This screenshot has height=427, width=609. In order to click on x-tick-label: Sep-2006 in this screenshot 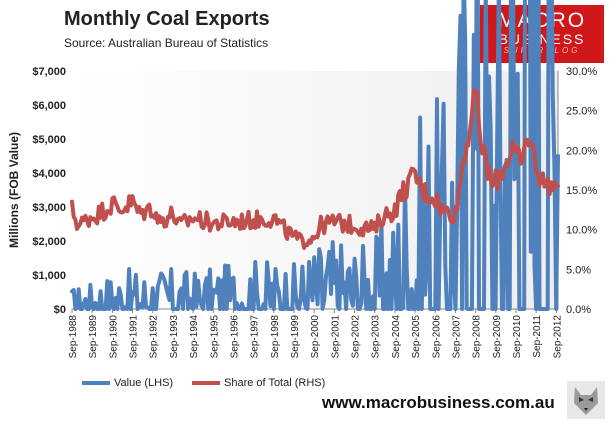, I will do `click(436, 337)`.